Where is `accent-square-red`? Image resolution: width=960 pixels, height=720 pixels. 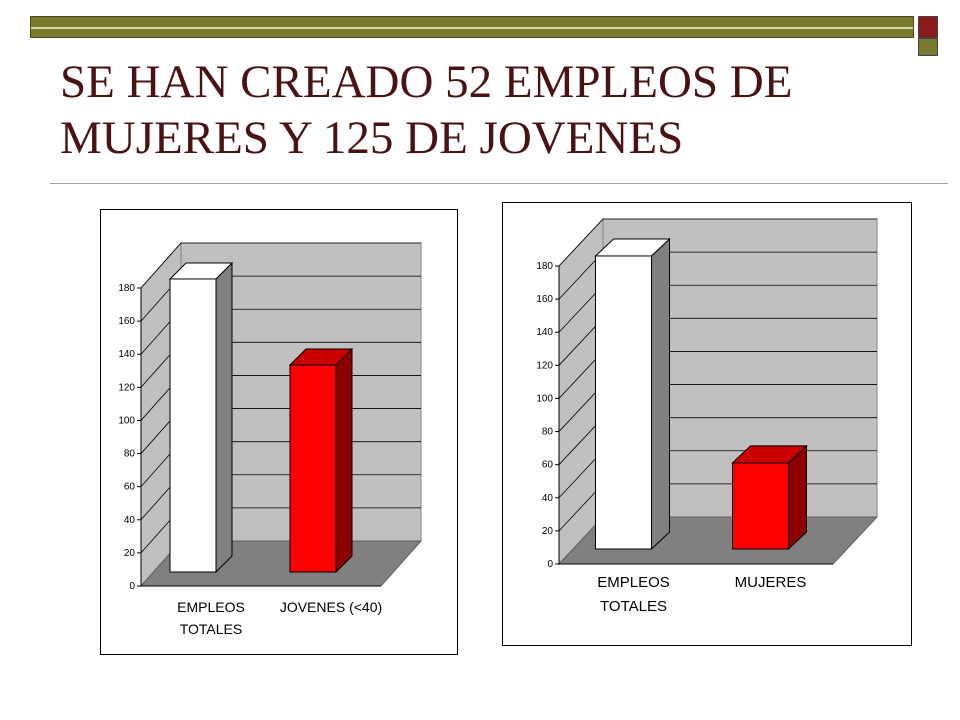
accent-square-red is located at coordinates (928, 27).